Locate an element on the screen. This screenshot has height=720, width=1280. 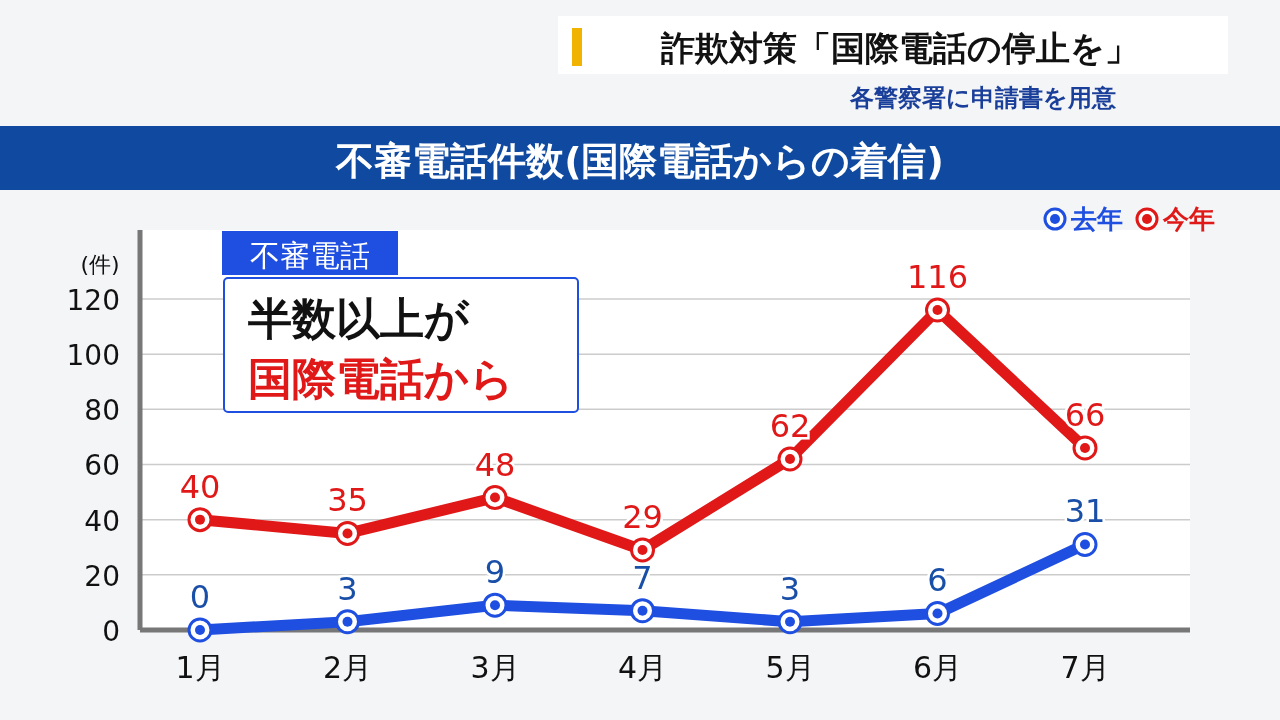
x-tick-label: 2月 is located at coordinates (347, 667).